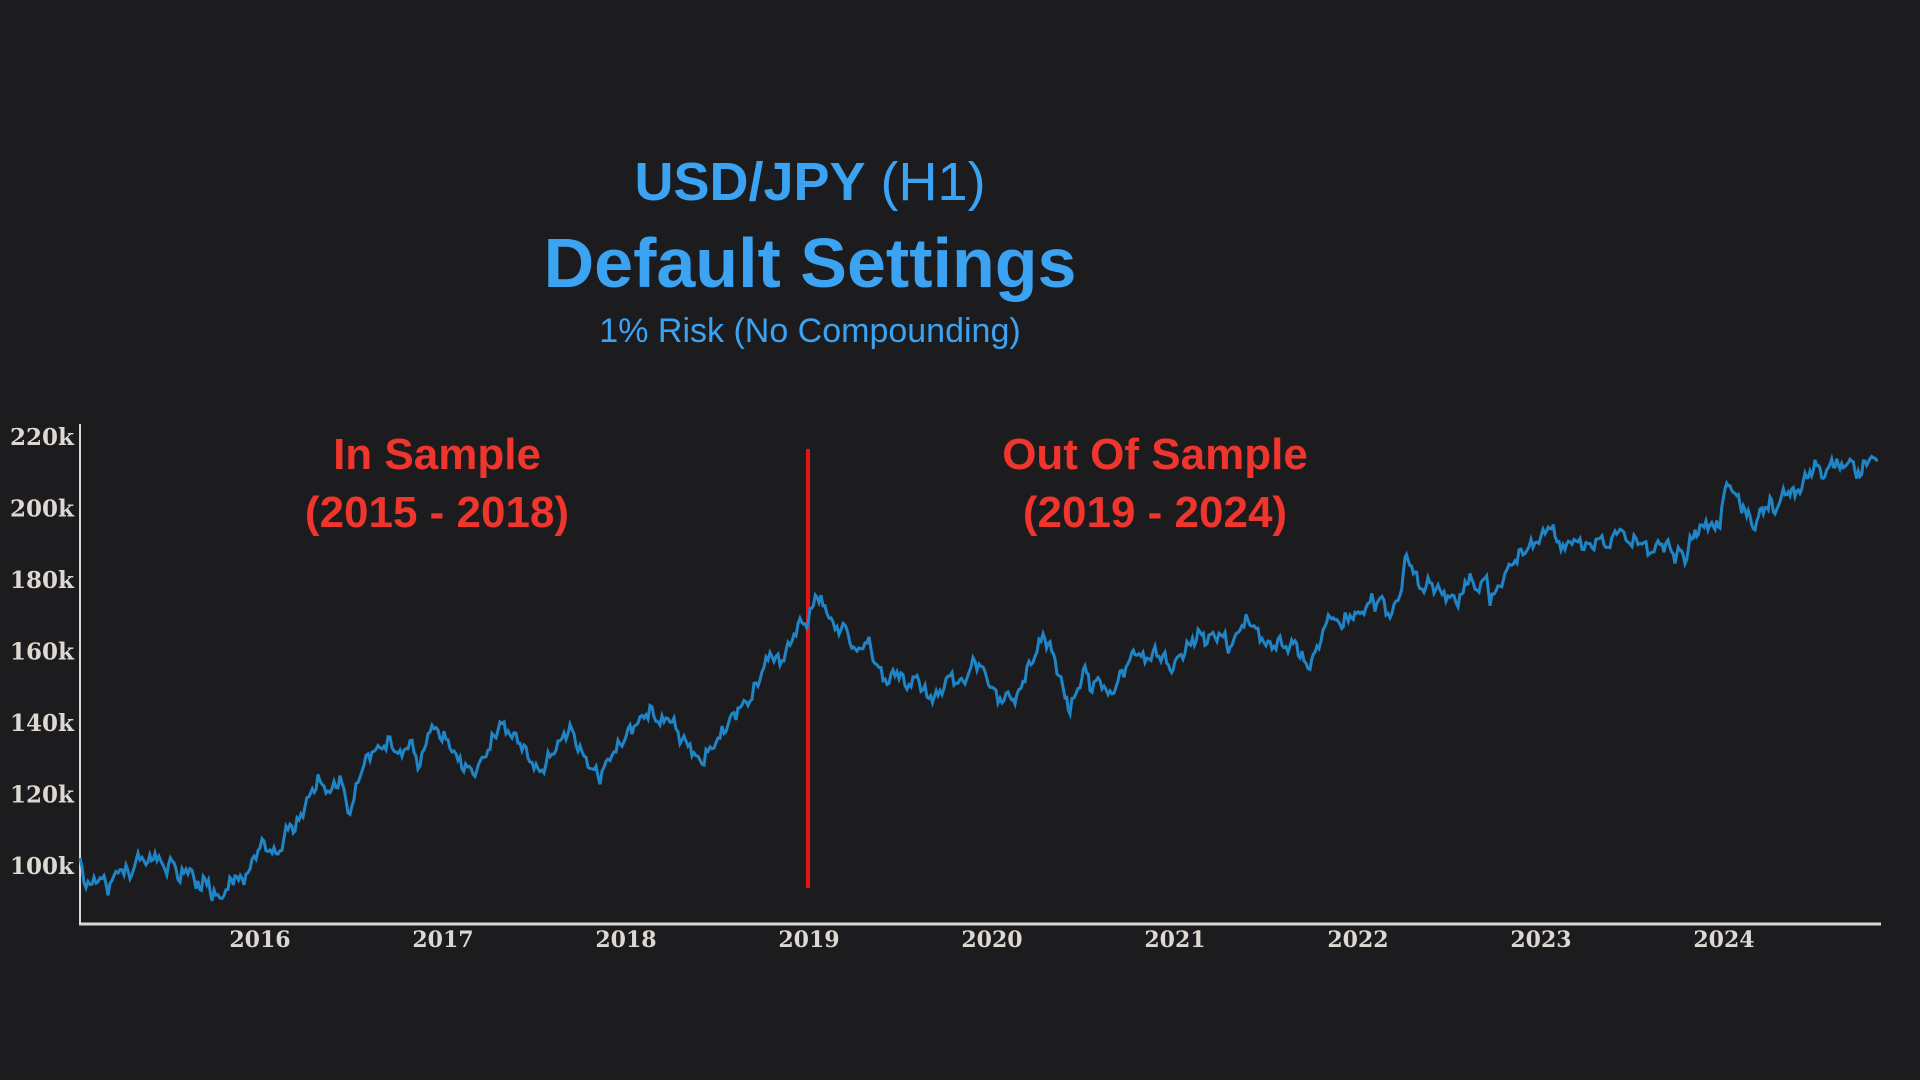 The width and height of the screenshot is (1920, 1080). I want to click on y-tick-label: 180k, so click(42, 580).